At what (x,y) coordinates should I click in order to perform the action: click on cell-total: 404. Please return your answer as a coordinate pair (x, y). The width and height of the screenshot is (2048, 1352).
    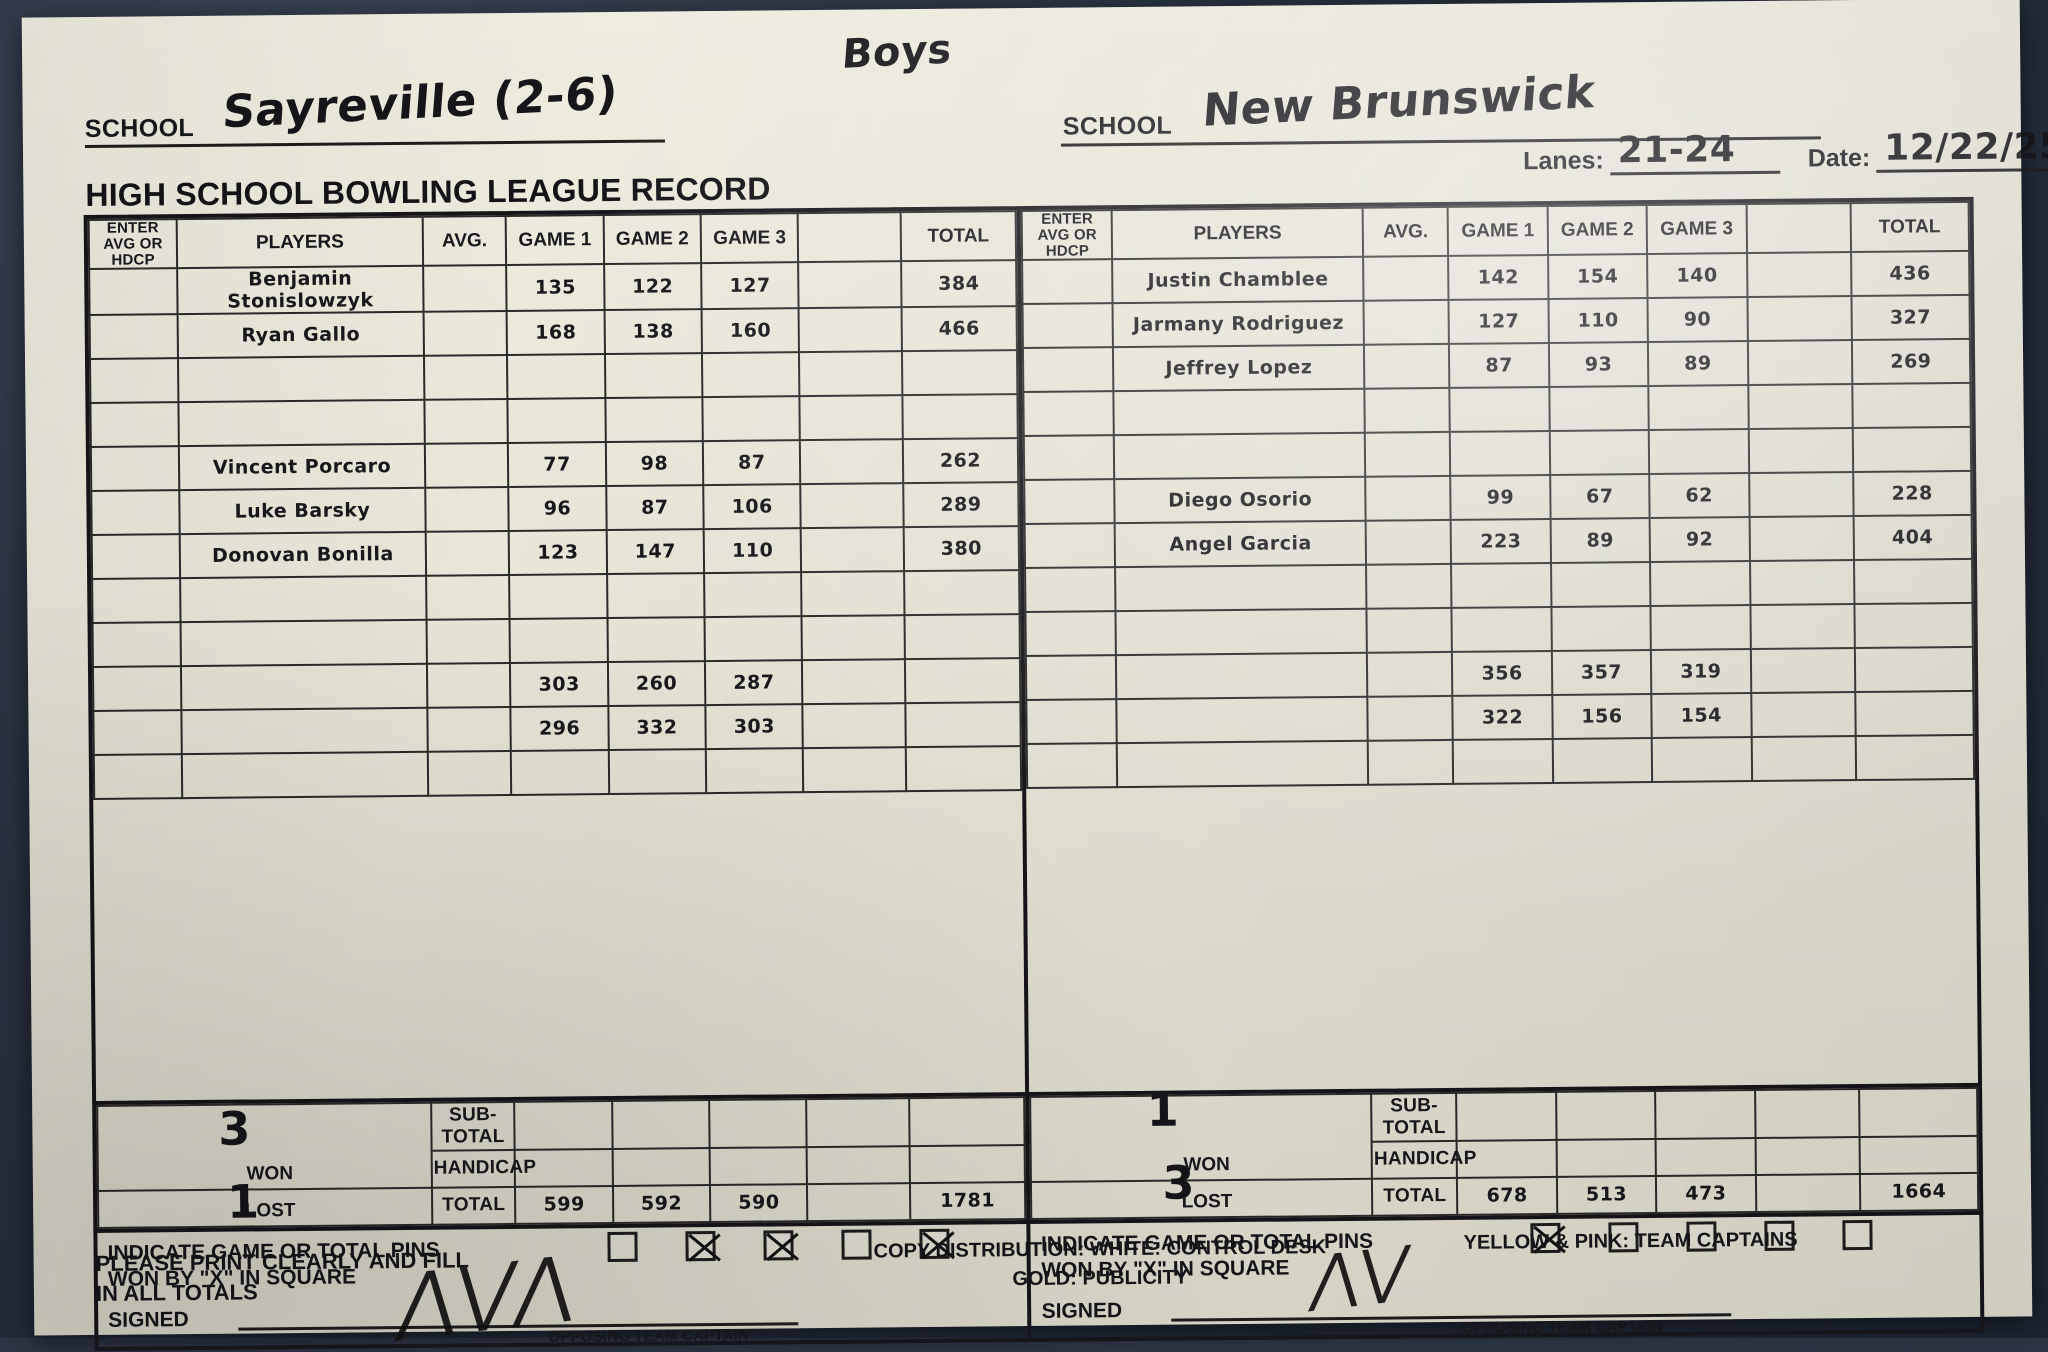
    Looking at the image, I should click on (1912, 538).